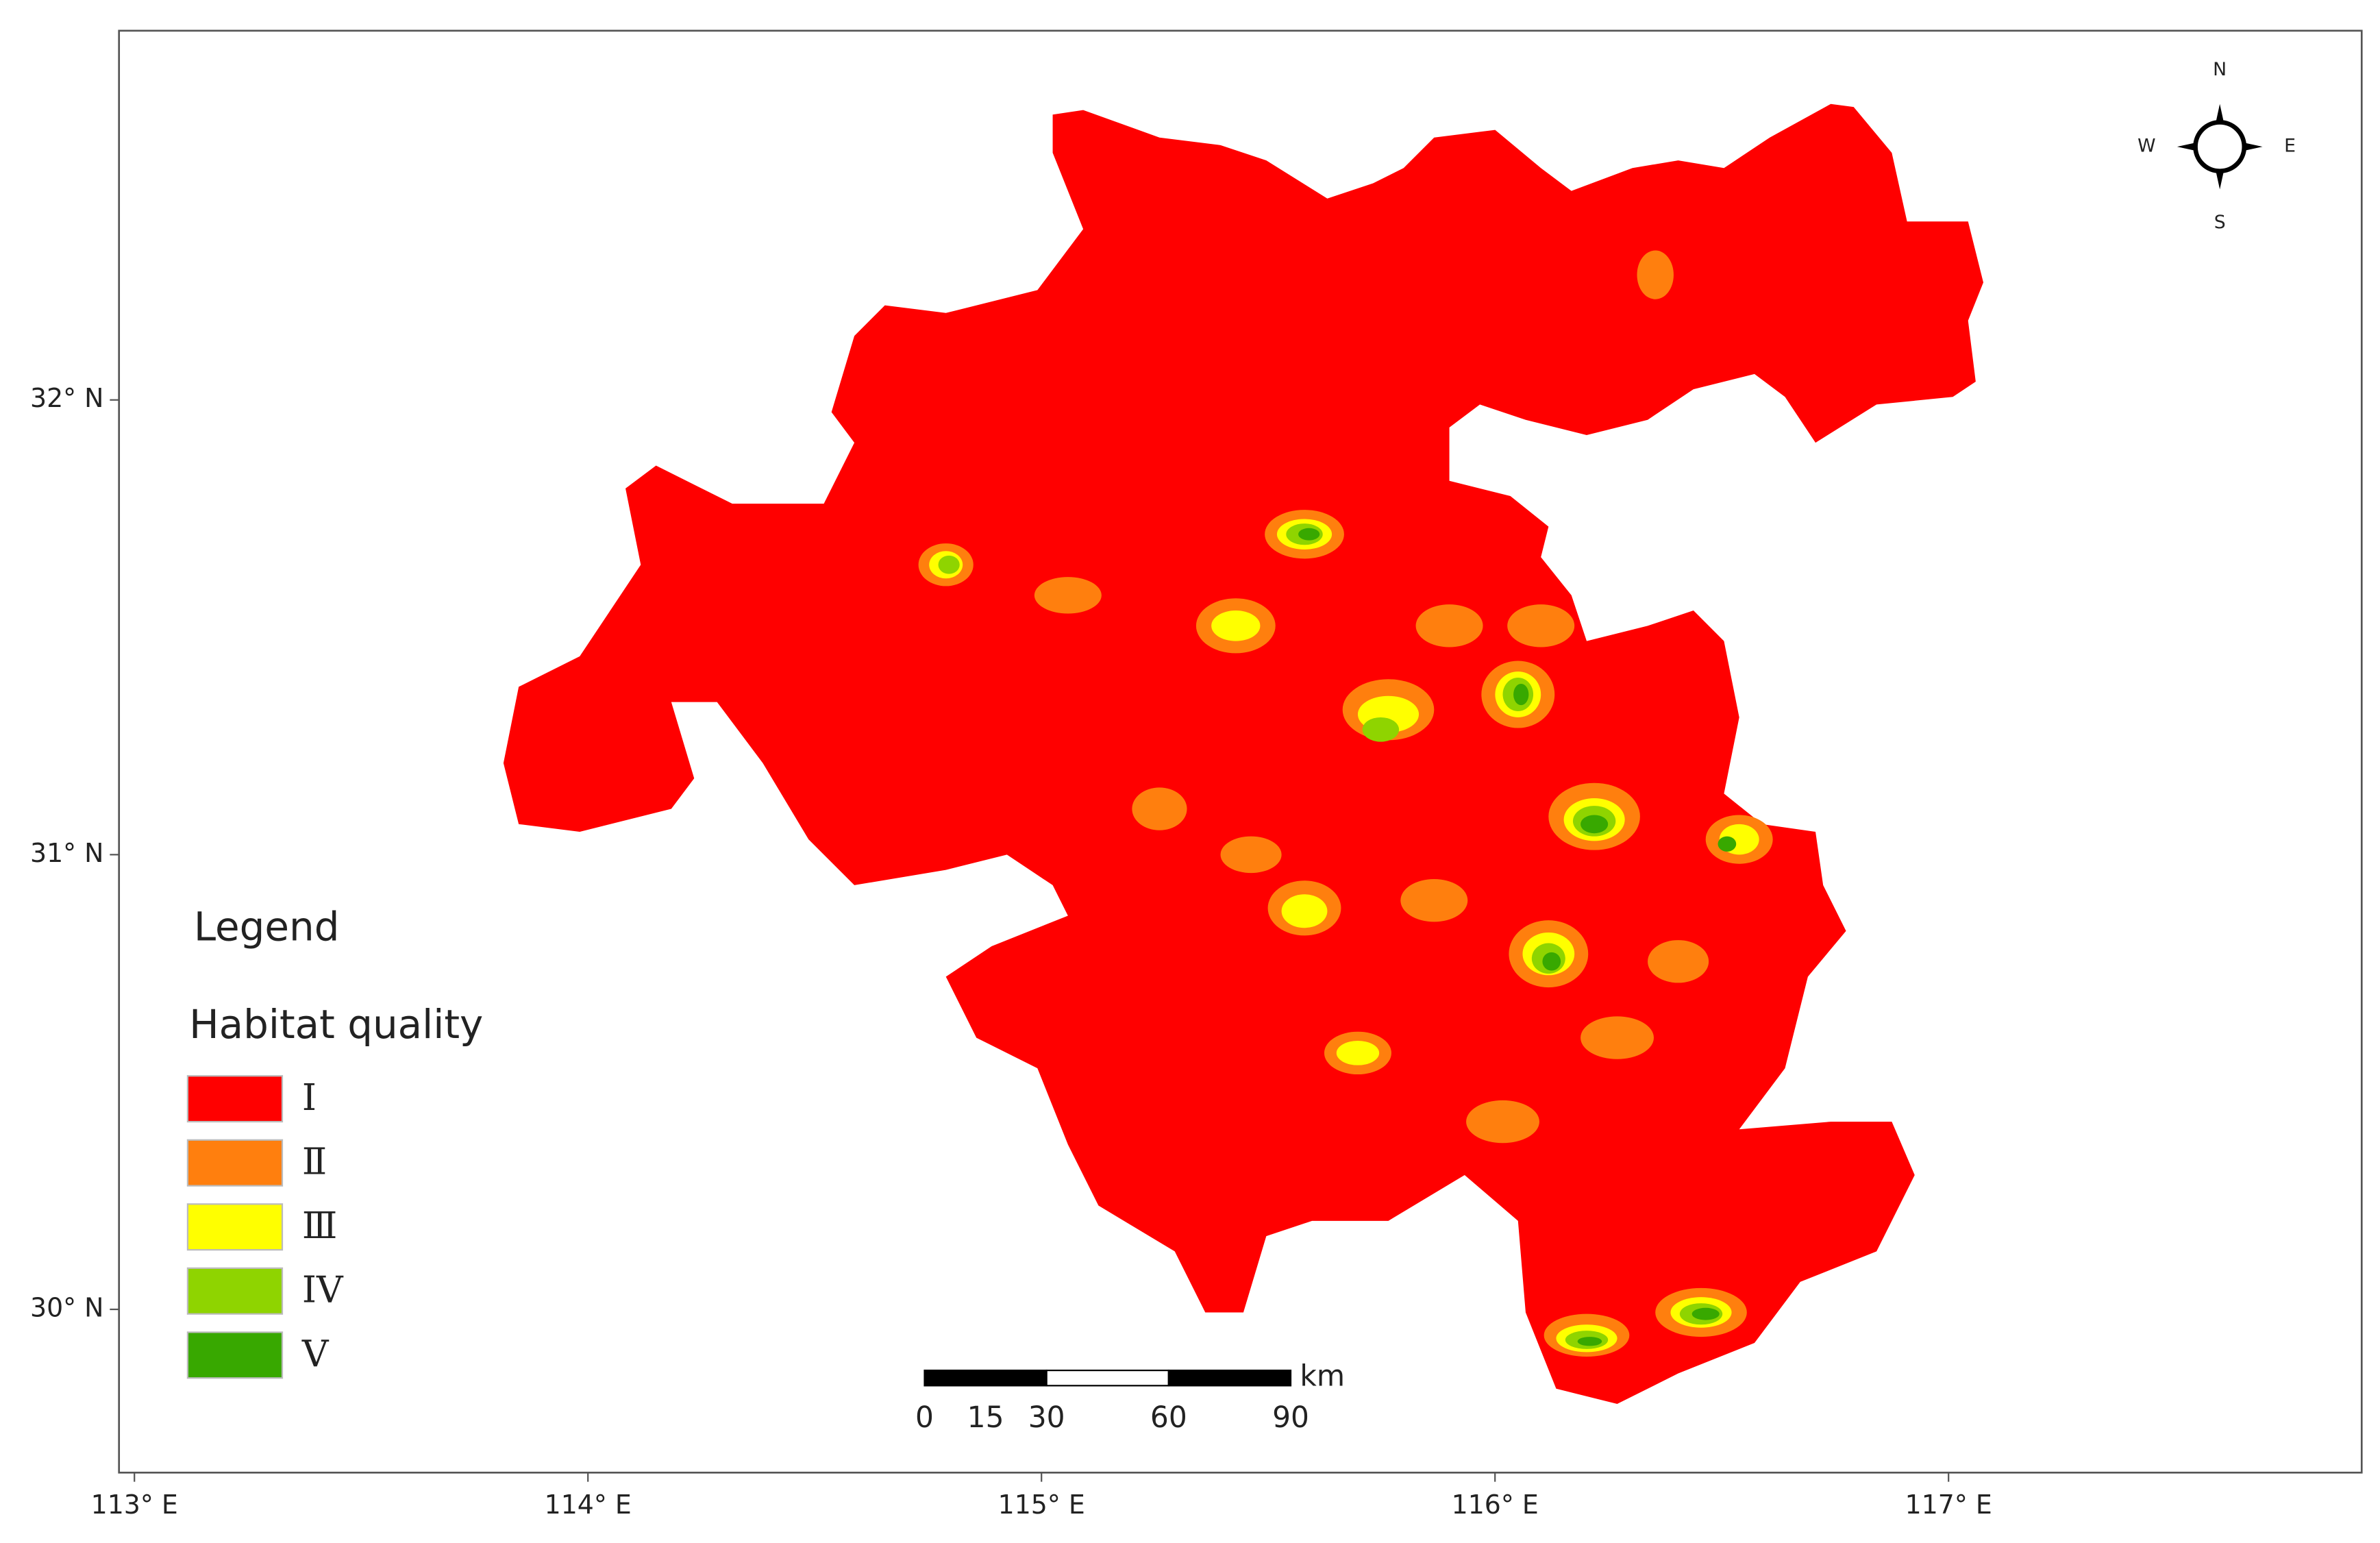 The image size is (2380, 1543). Describe the element at coordinates (588, 1505) in the screenshot. I see `x-tick-label: 114° E` at that location.